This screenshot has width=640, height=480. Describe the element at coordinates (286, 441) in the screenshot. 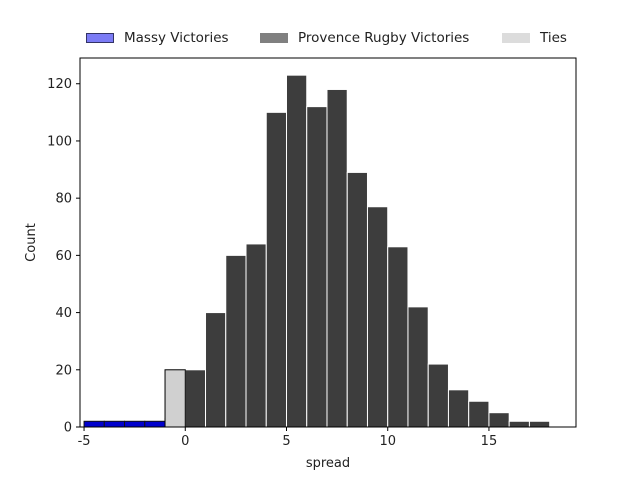

I see `x-tick-label: 5` at that location.